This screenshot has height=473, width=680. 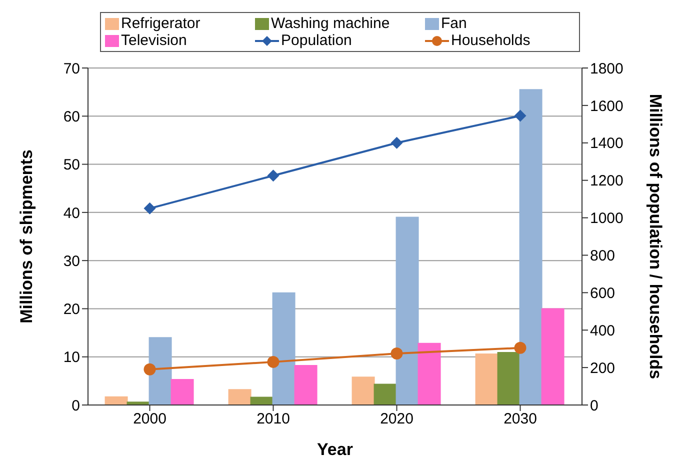 What do you see at coordinates (607, 219) in the screenshot?
I see `y2-tick-label: 1000` at bounding box center [607, 219].